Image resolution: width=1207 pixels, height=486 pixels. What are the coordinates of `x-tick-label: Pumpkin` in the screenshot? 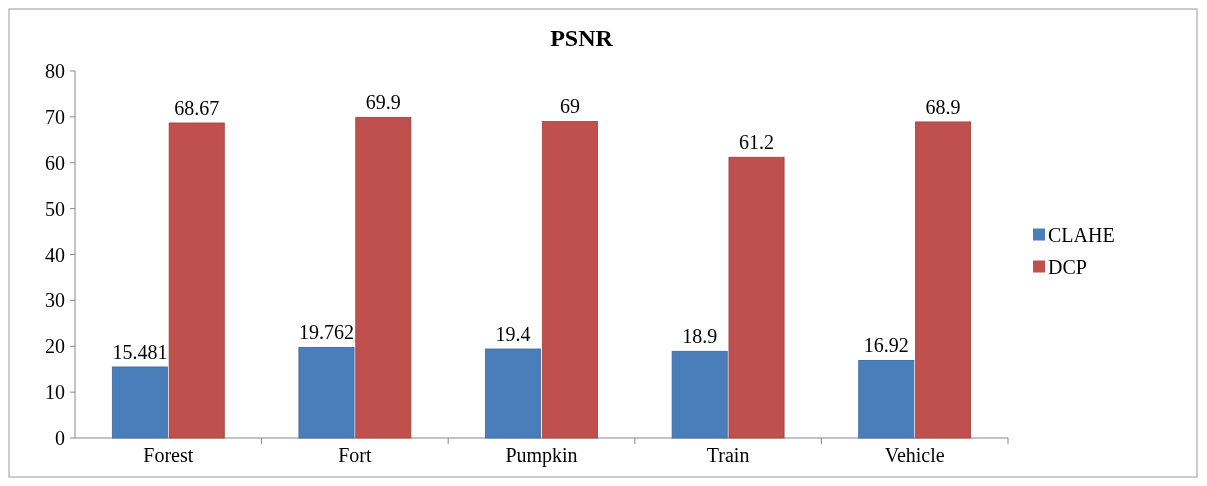 It's located at (541, 455).